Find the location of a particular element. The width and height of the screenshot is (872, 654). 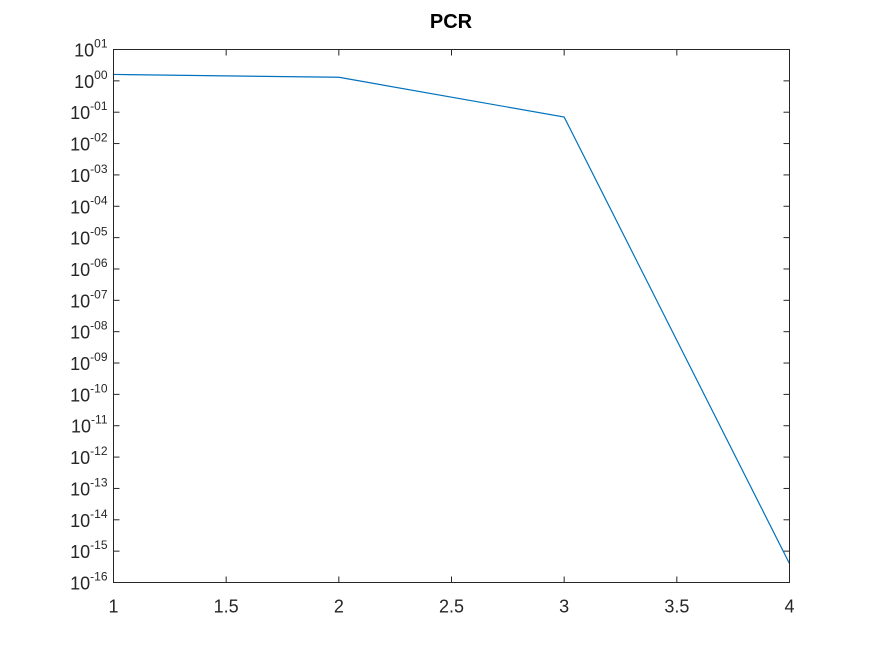

y-tick-label: 10-09 is located at coordinates (89, 362).